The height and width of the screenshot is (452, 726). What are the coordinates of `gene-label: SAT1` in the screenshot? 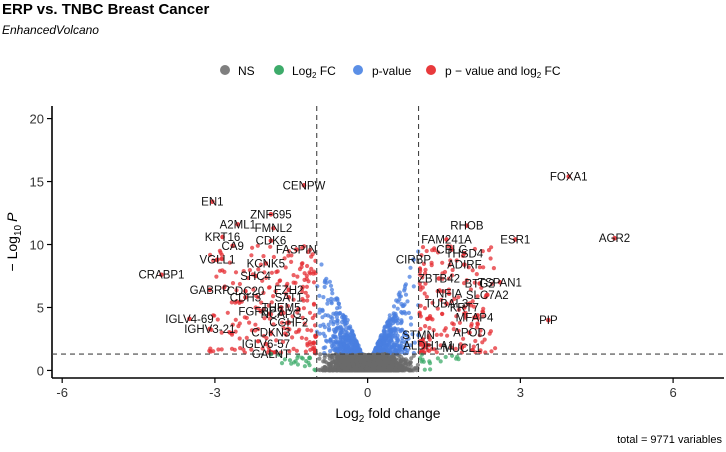 It's located at (289, 298).